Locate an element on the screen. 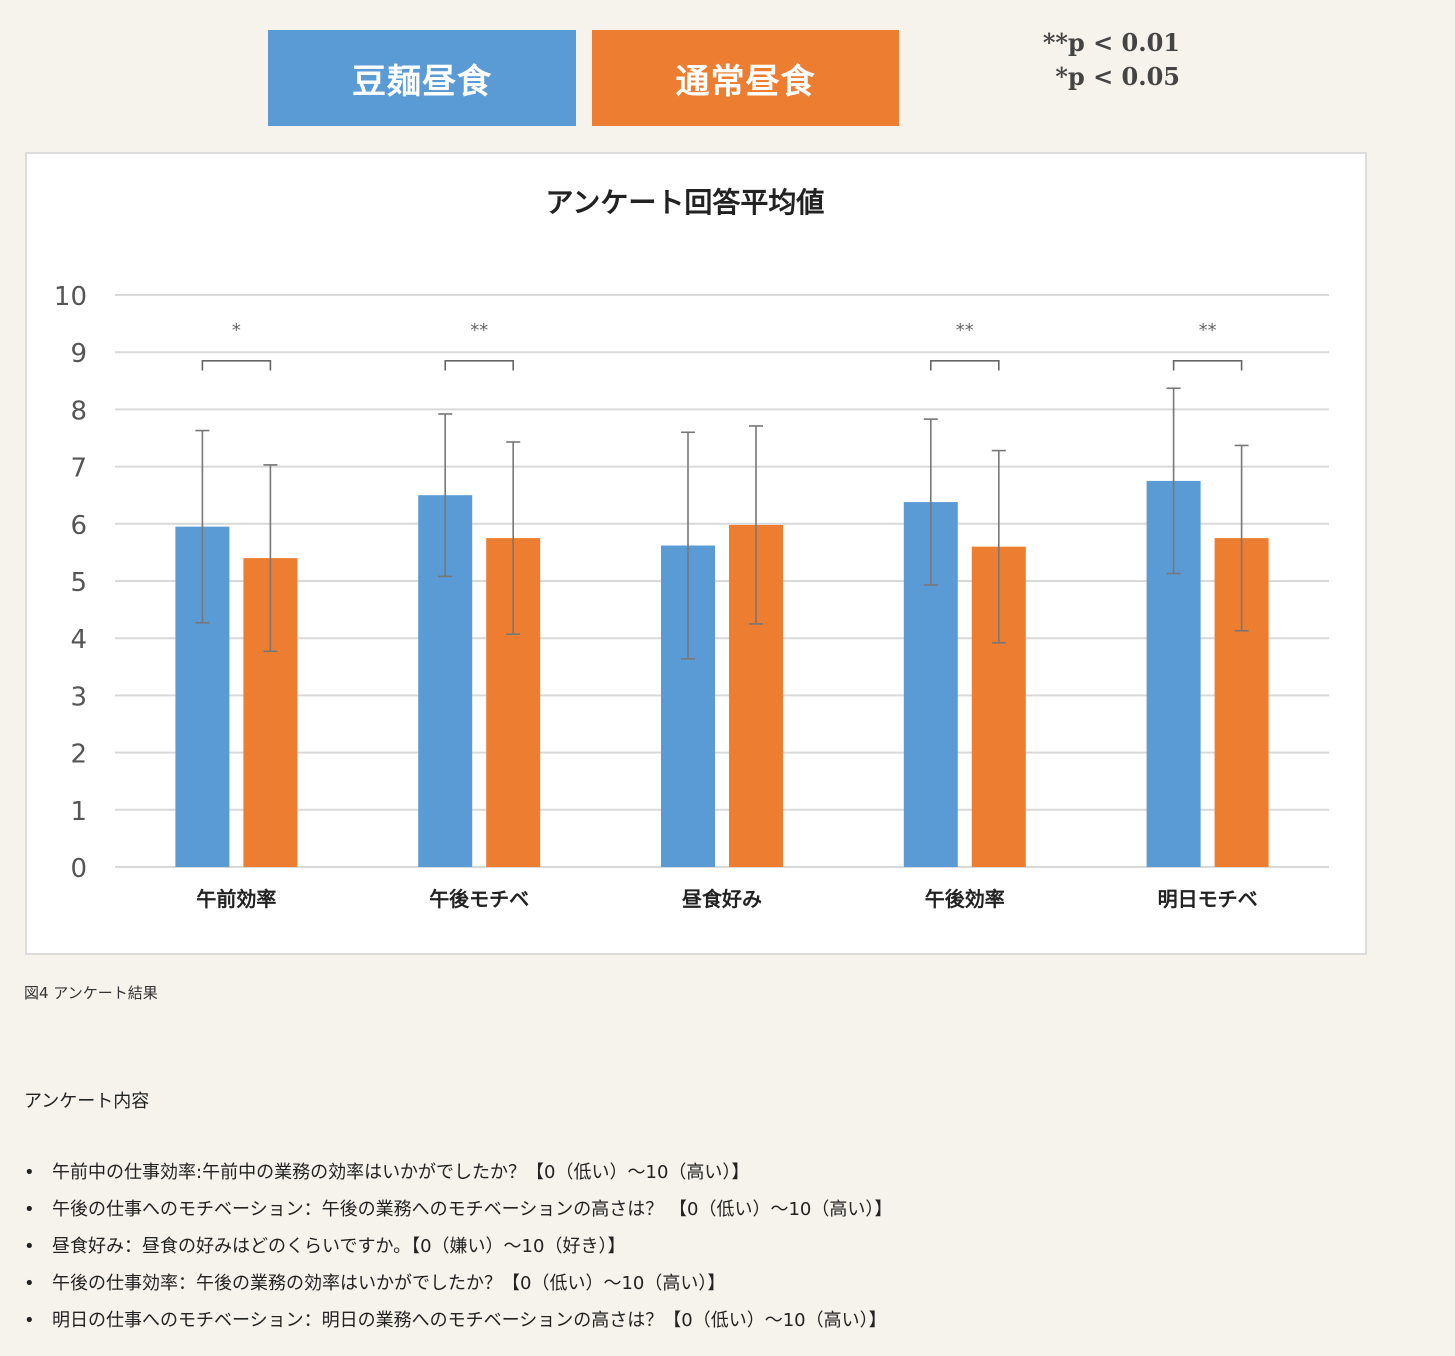 This screenshot has width=1455, height=1356. y-tick-label: 7 is located at coordinates (78, 469).